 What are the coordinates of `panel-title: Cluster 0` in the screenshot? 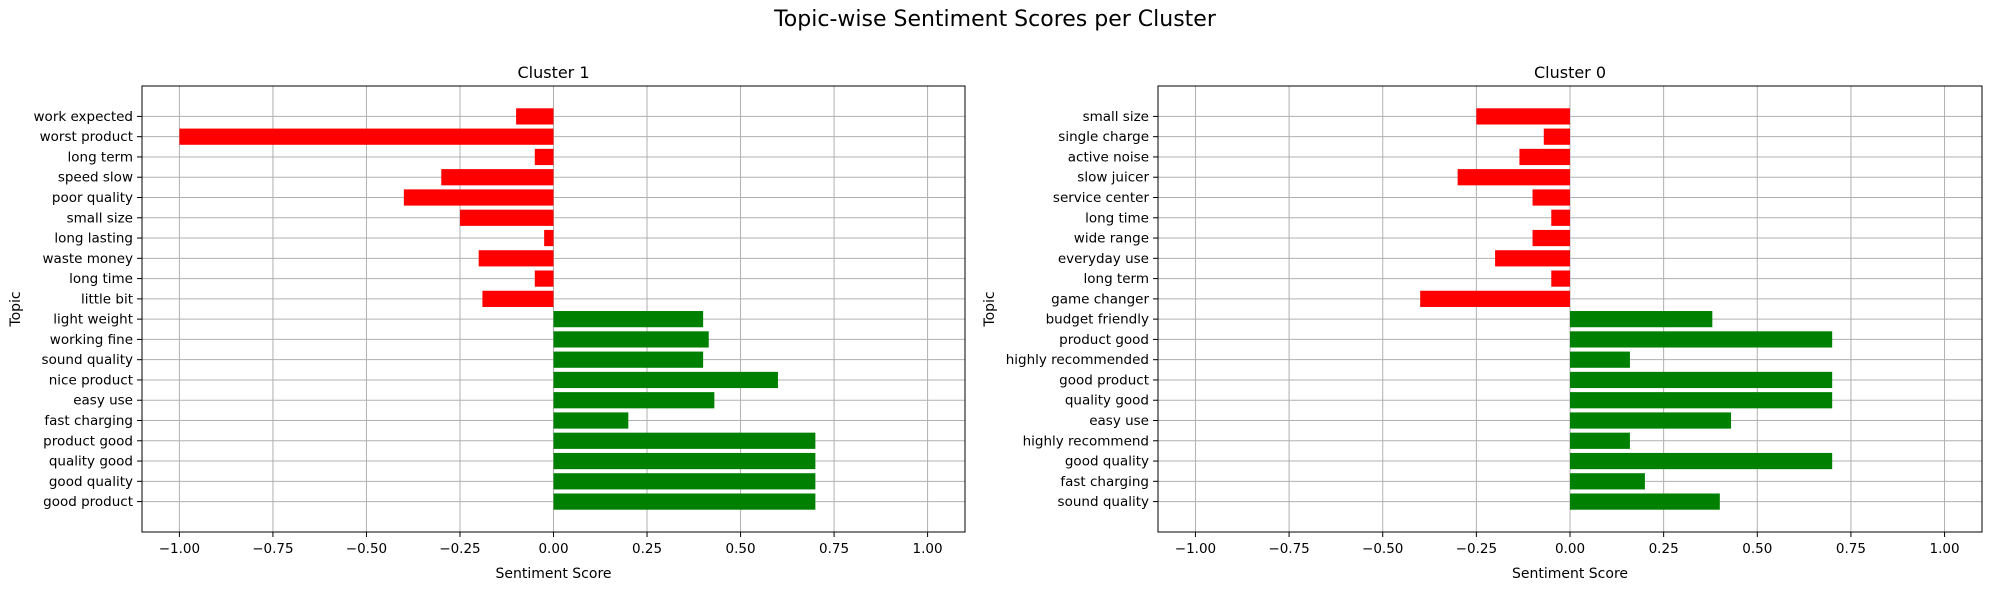 It's located at (1570, 72).